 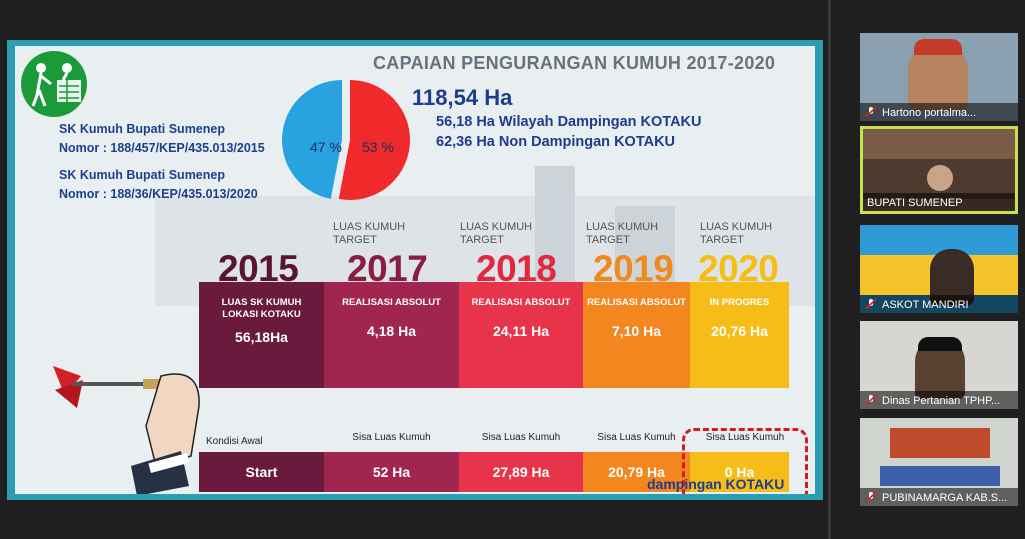 I want to click on cell-2015-value: 56,18Ha, so click(x=261, y=337).